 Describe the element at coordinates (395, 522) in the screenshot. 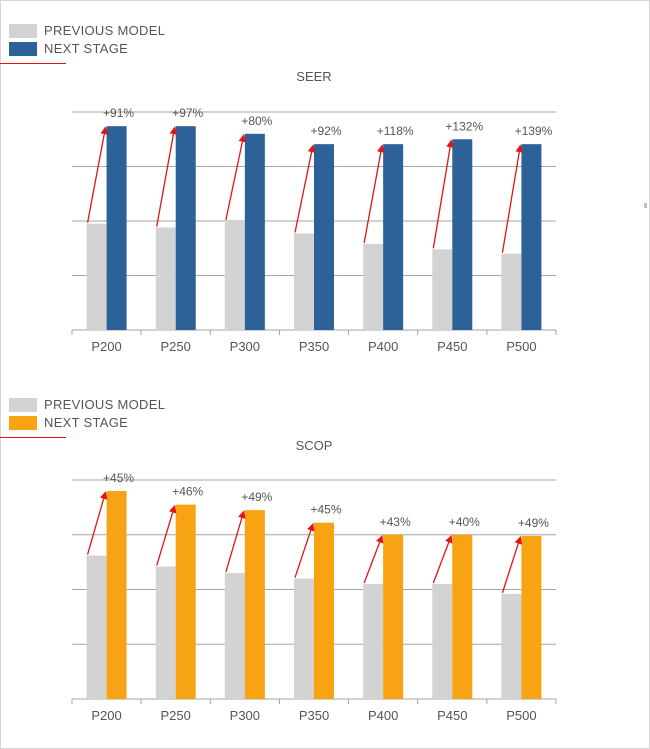

I see `increase-label: +43%` at that location.